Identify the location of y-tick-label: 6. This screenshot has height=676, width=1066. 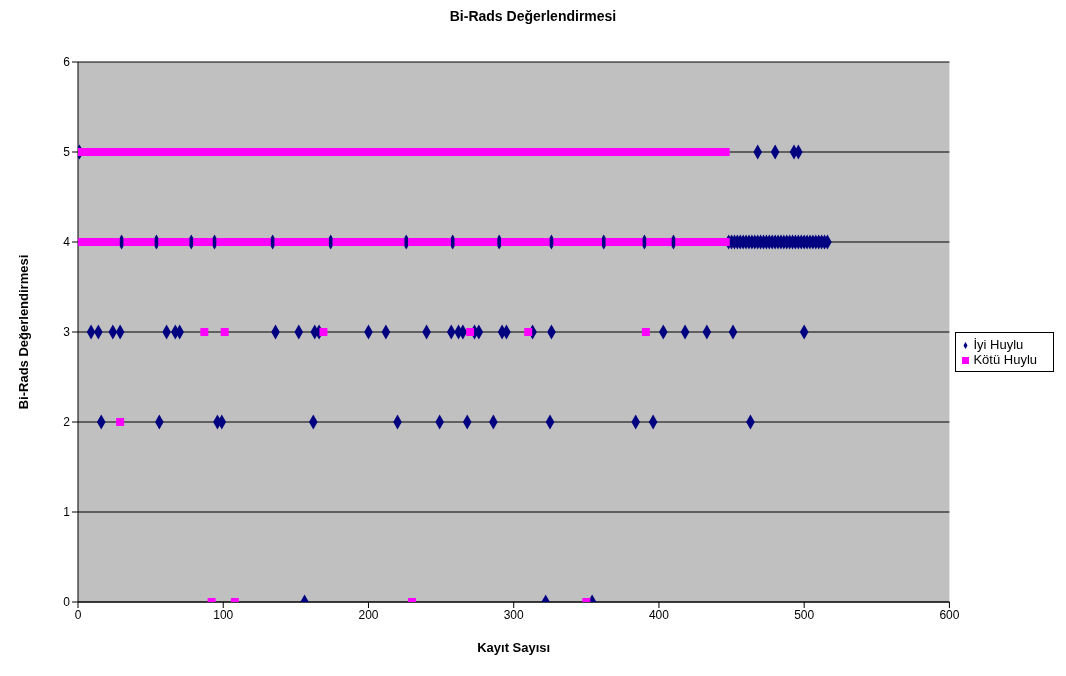
(67, 62).